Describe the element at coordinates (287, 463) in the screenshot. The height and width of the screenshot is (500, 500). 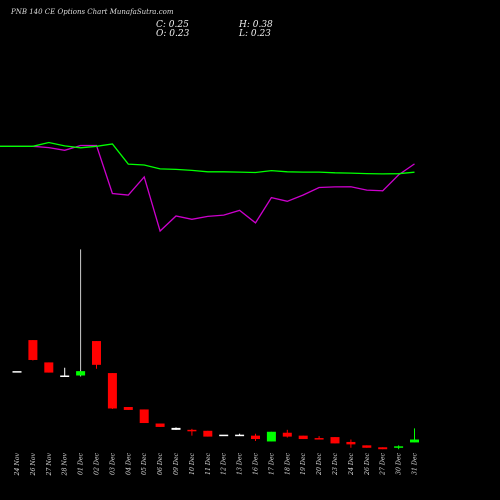
I see `x-tick-label: 18 Dec` at that location.